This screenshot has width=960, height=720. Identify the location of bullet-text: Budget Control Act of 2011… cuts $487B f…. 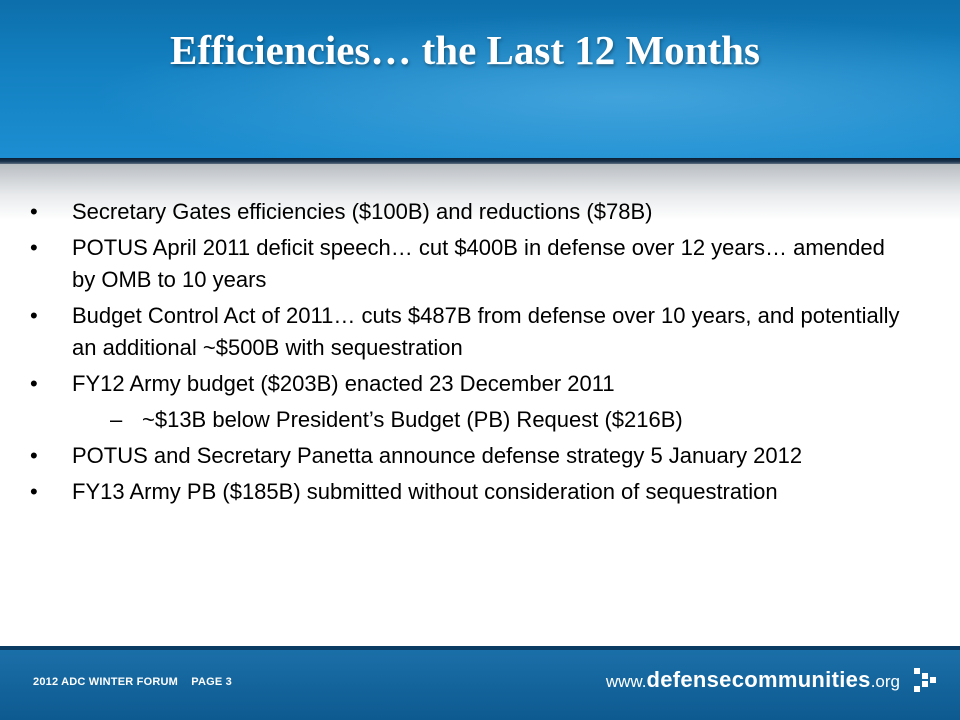
(486, 331).